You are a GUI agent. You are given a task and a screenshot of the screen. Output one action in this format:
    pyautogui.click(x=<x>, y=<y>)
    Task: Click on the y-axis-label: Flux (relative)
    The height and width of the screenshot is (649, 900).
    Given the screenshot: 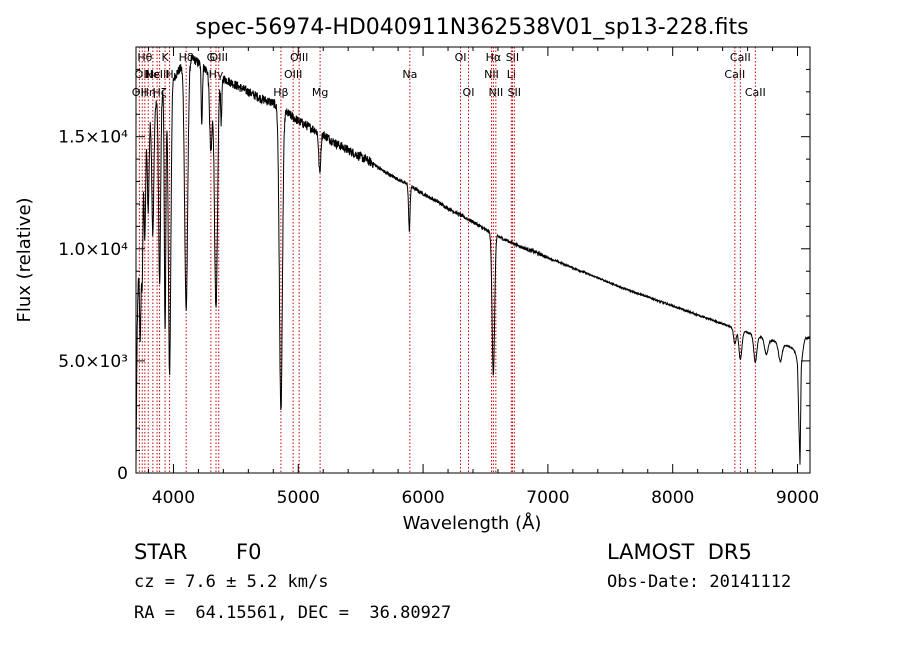 What is the action you would take?
    pyautogui.click(x=24, y=259)
    